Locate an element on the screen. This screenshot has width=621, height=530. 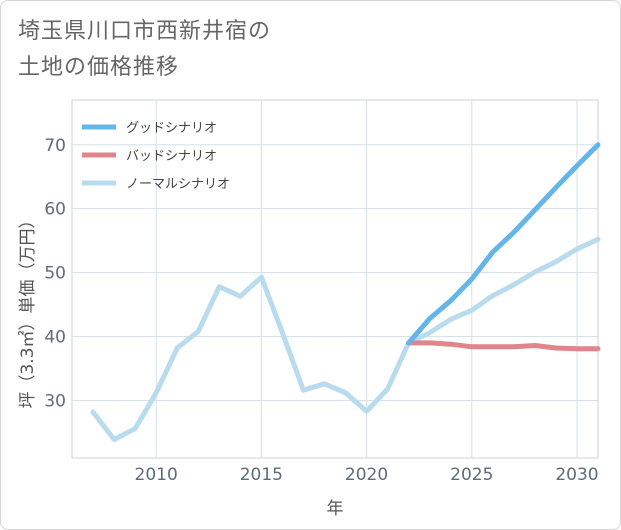
y-tick-60: 60 is located at coordinates (55, 210).